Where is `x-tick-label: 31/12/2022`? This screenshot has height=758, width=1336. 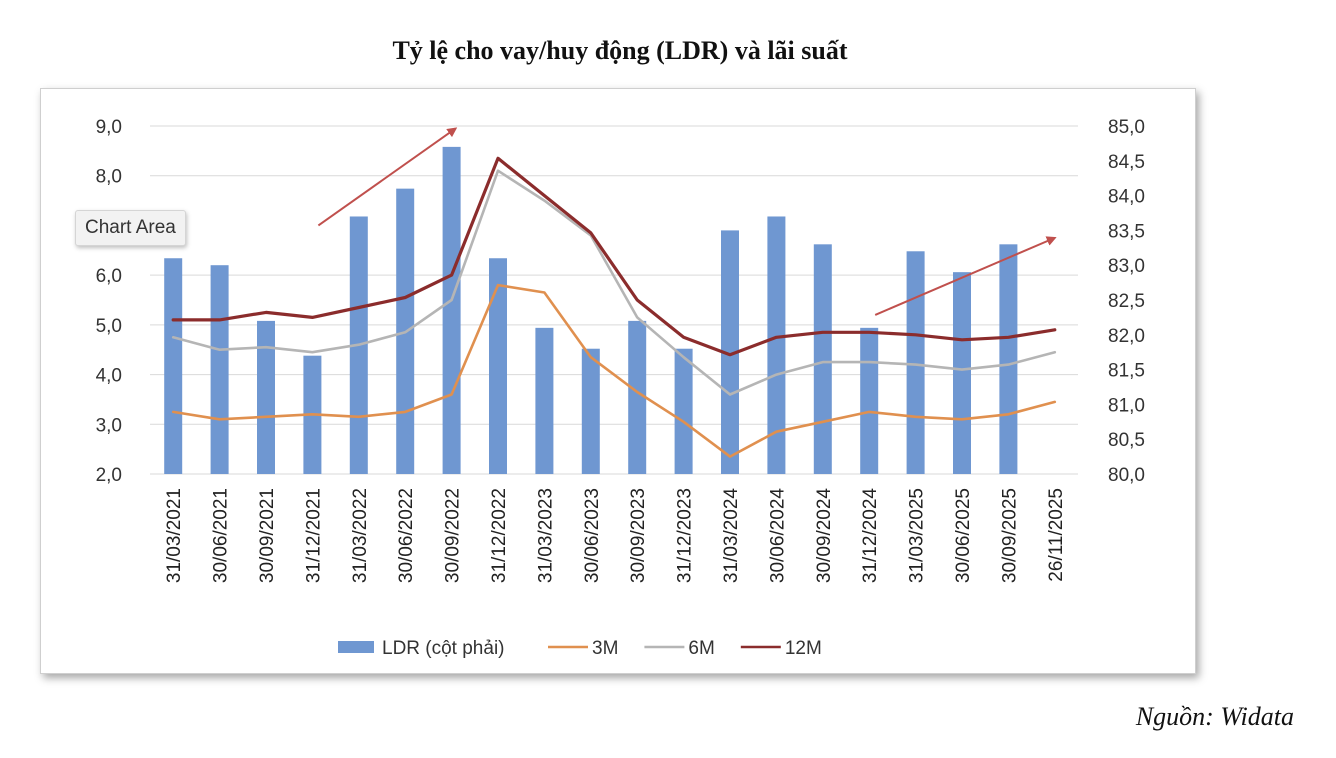
x-tick-label: 31/12/2022 is located at coordinates (499, 535).